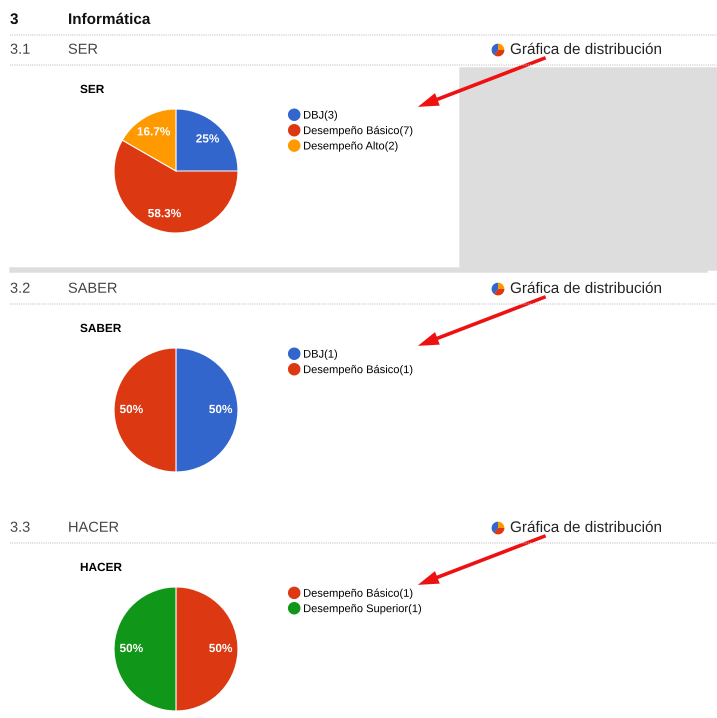  What do you see at coordinates (109, 18) in the screenshot?
I see `text: Informática` at bounding box center [109, 18].